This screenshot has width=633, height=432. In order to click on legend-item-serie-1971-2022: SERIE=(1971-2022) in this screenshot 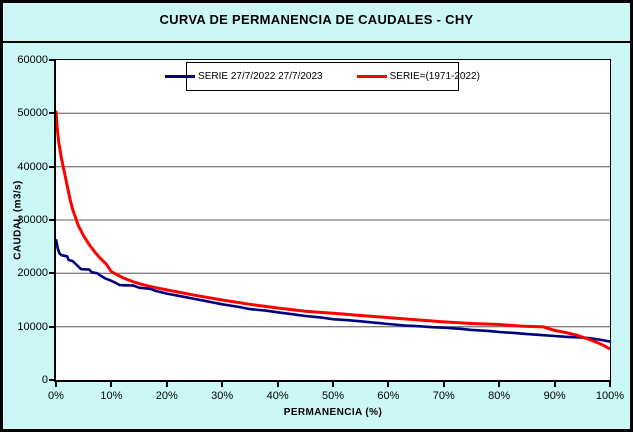, I will do `click(418, 76)`.